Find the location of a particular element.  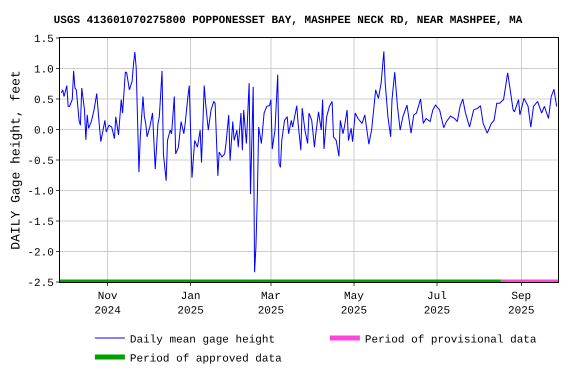

x-tick-label: Jul 2025 is located at coordinates (437, 304).